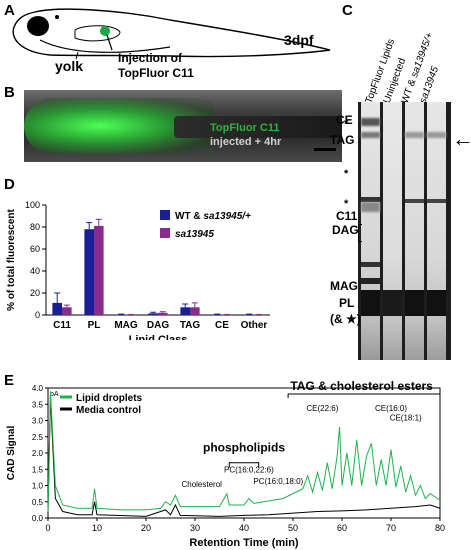 The height and width of the screenshot is (550, 471). I want to click on band-pl-label: PL, so click(347, 303).